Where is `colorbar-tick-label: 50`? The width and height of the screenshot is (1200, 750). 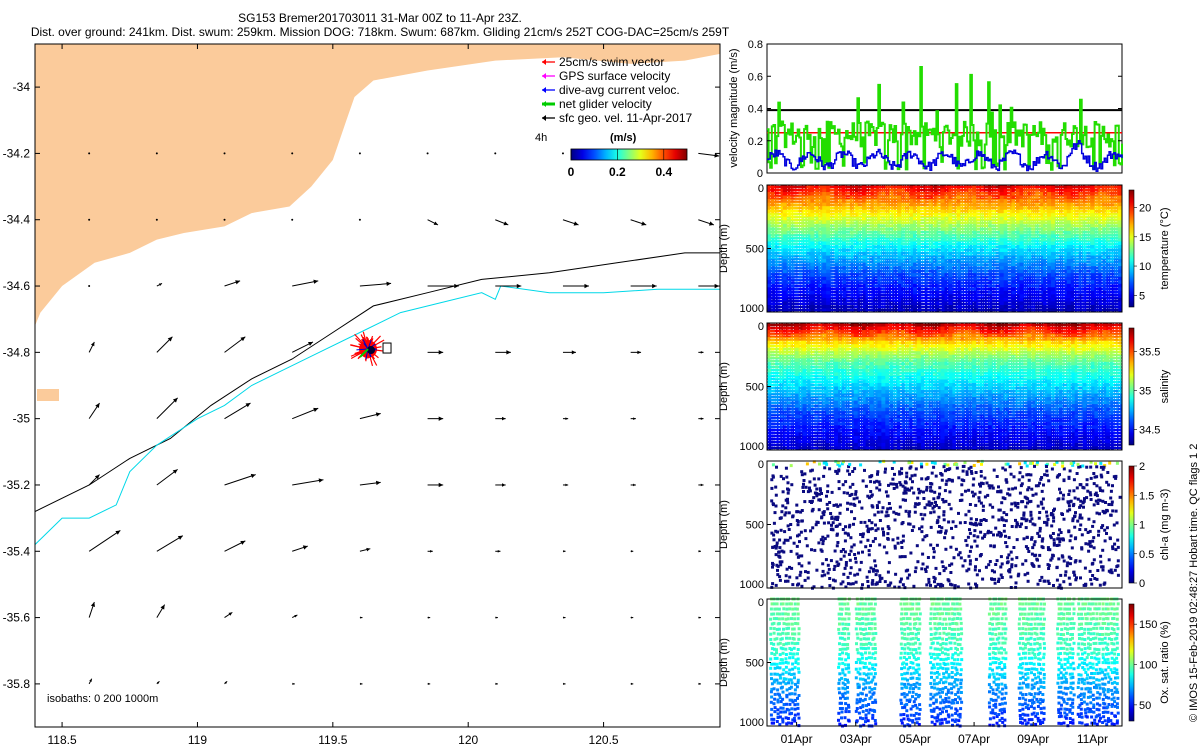 colorbar-tick-label: 50 is located at coordinates (1145, 706).